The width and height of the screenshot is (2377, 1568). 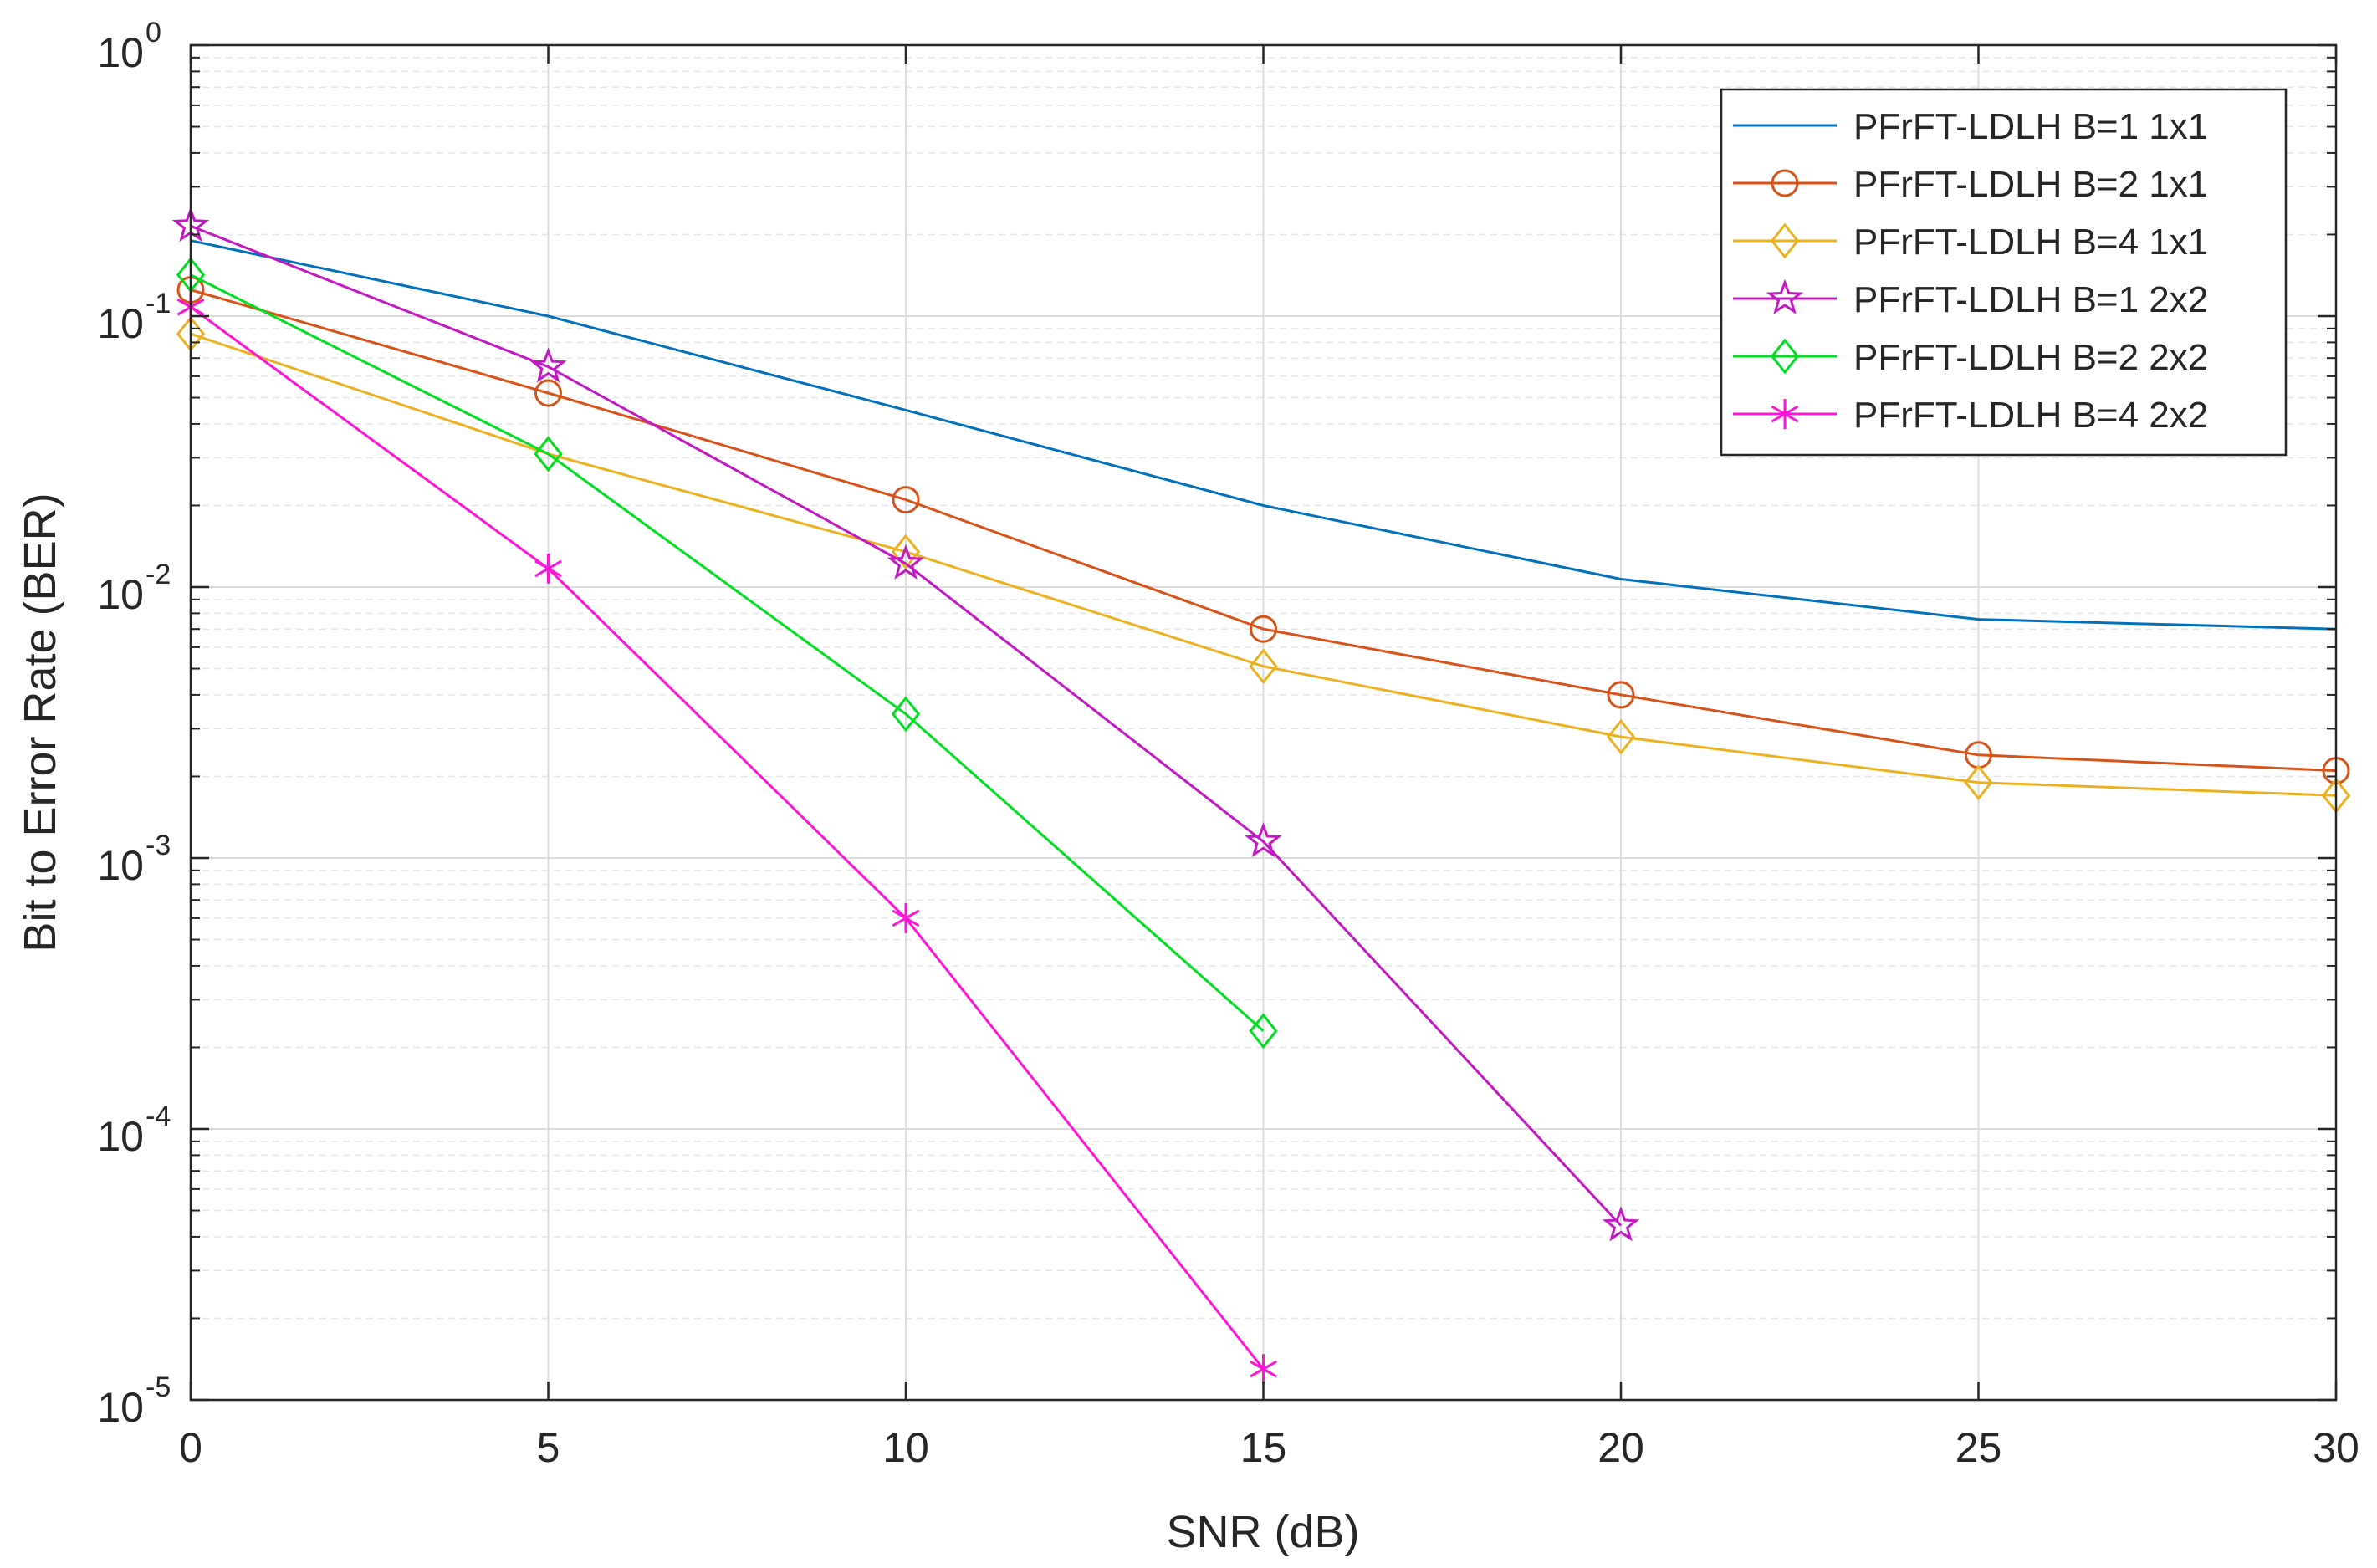 I want to click on x-tick-label: 25, so click(x=1978, y=1447).